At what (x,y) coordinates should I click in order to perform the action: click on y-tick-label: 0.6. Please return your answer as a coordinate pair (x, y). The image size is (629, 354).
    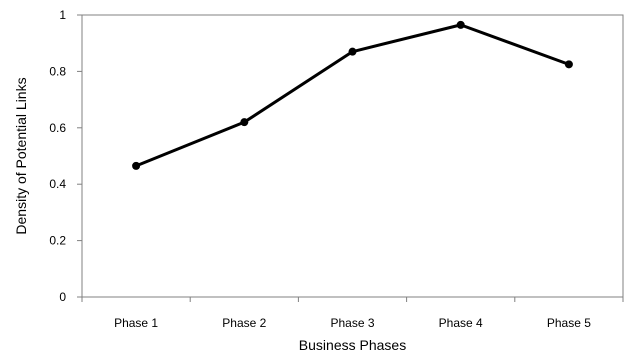
    Looking at the image, I should click on (57, 128).